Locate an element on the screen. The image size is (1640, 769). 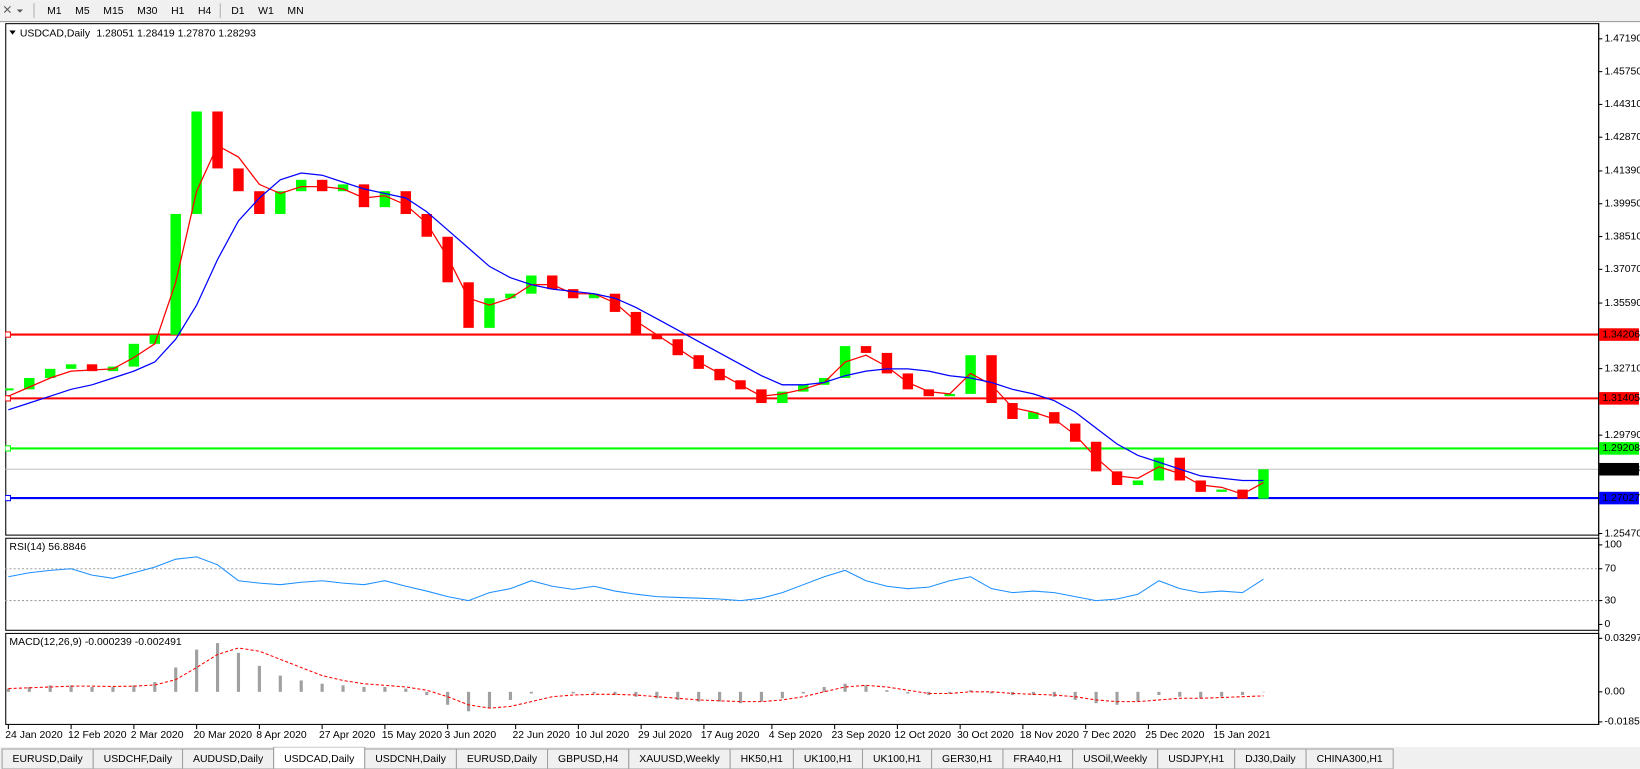
tab-label: AUDUSD,Daily is located at coordinates (228, 759).